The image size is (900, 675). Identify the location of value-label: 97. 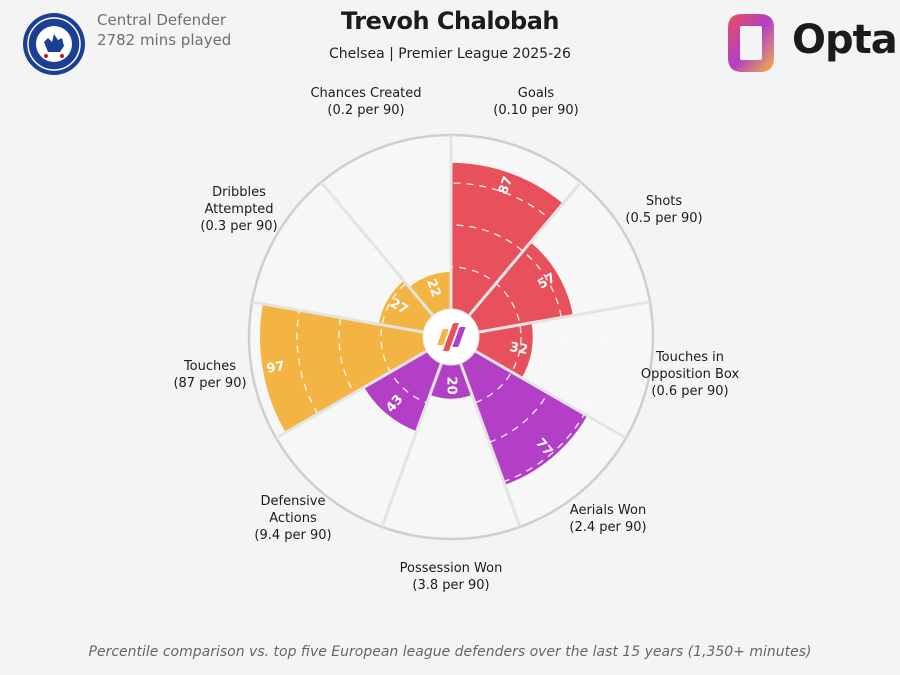
(276, 368).